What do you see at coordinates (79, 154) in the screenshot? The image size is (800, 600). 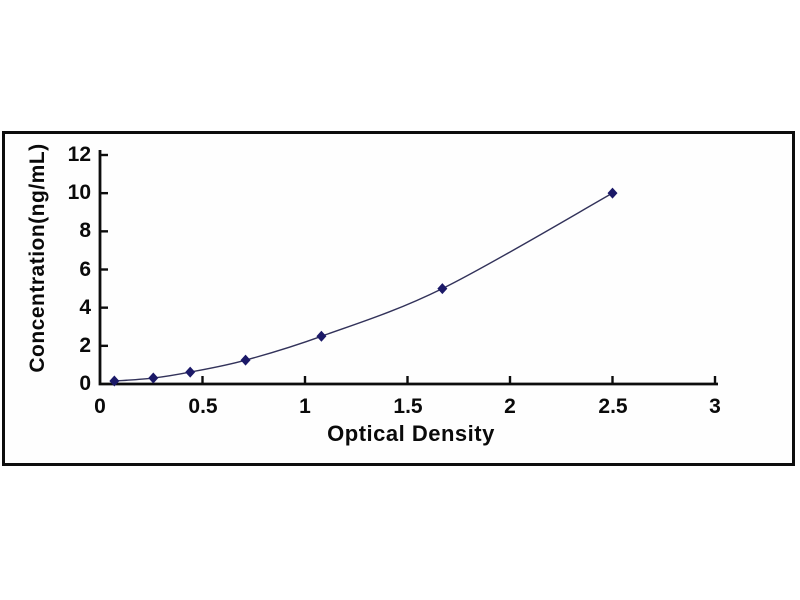 I see `y-tick-label: 12` at bounding box center [79, 154].